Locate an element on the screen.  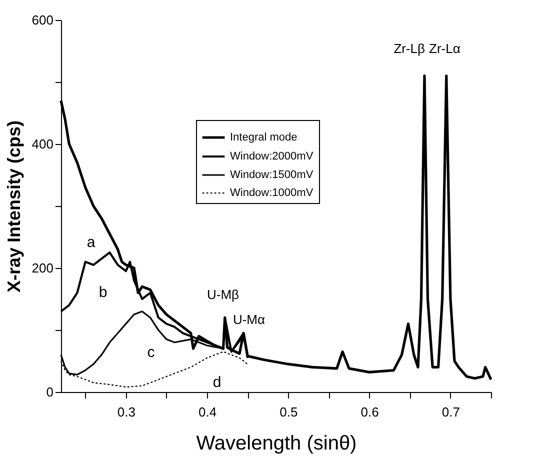
legend-label: Window:1000mV is located at coordinates (272, 193).